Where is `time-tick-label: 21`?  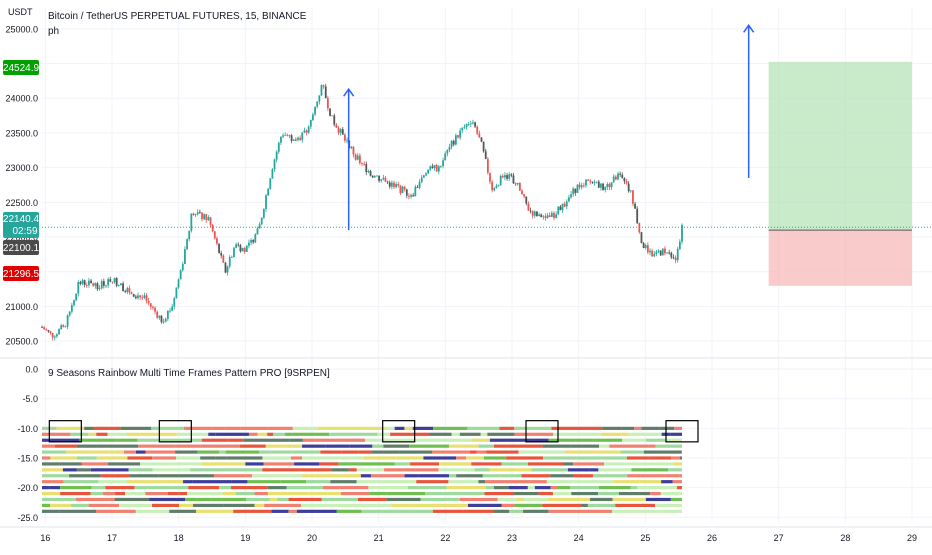 time-tick-label: 21 is located at coordinates (379, 538).